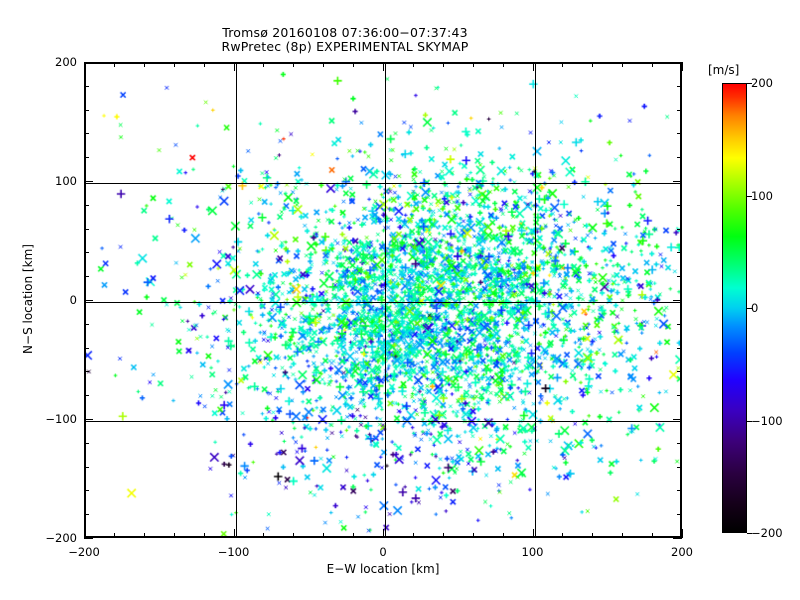 Image resolution: width=800 pixels, height=600 pixels. I want to click on y-tick-label: −200, so click(61, 538).